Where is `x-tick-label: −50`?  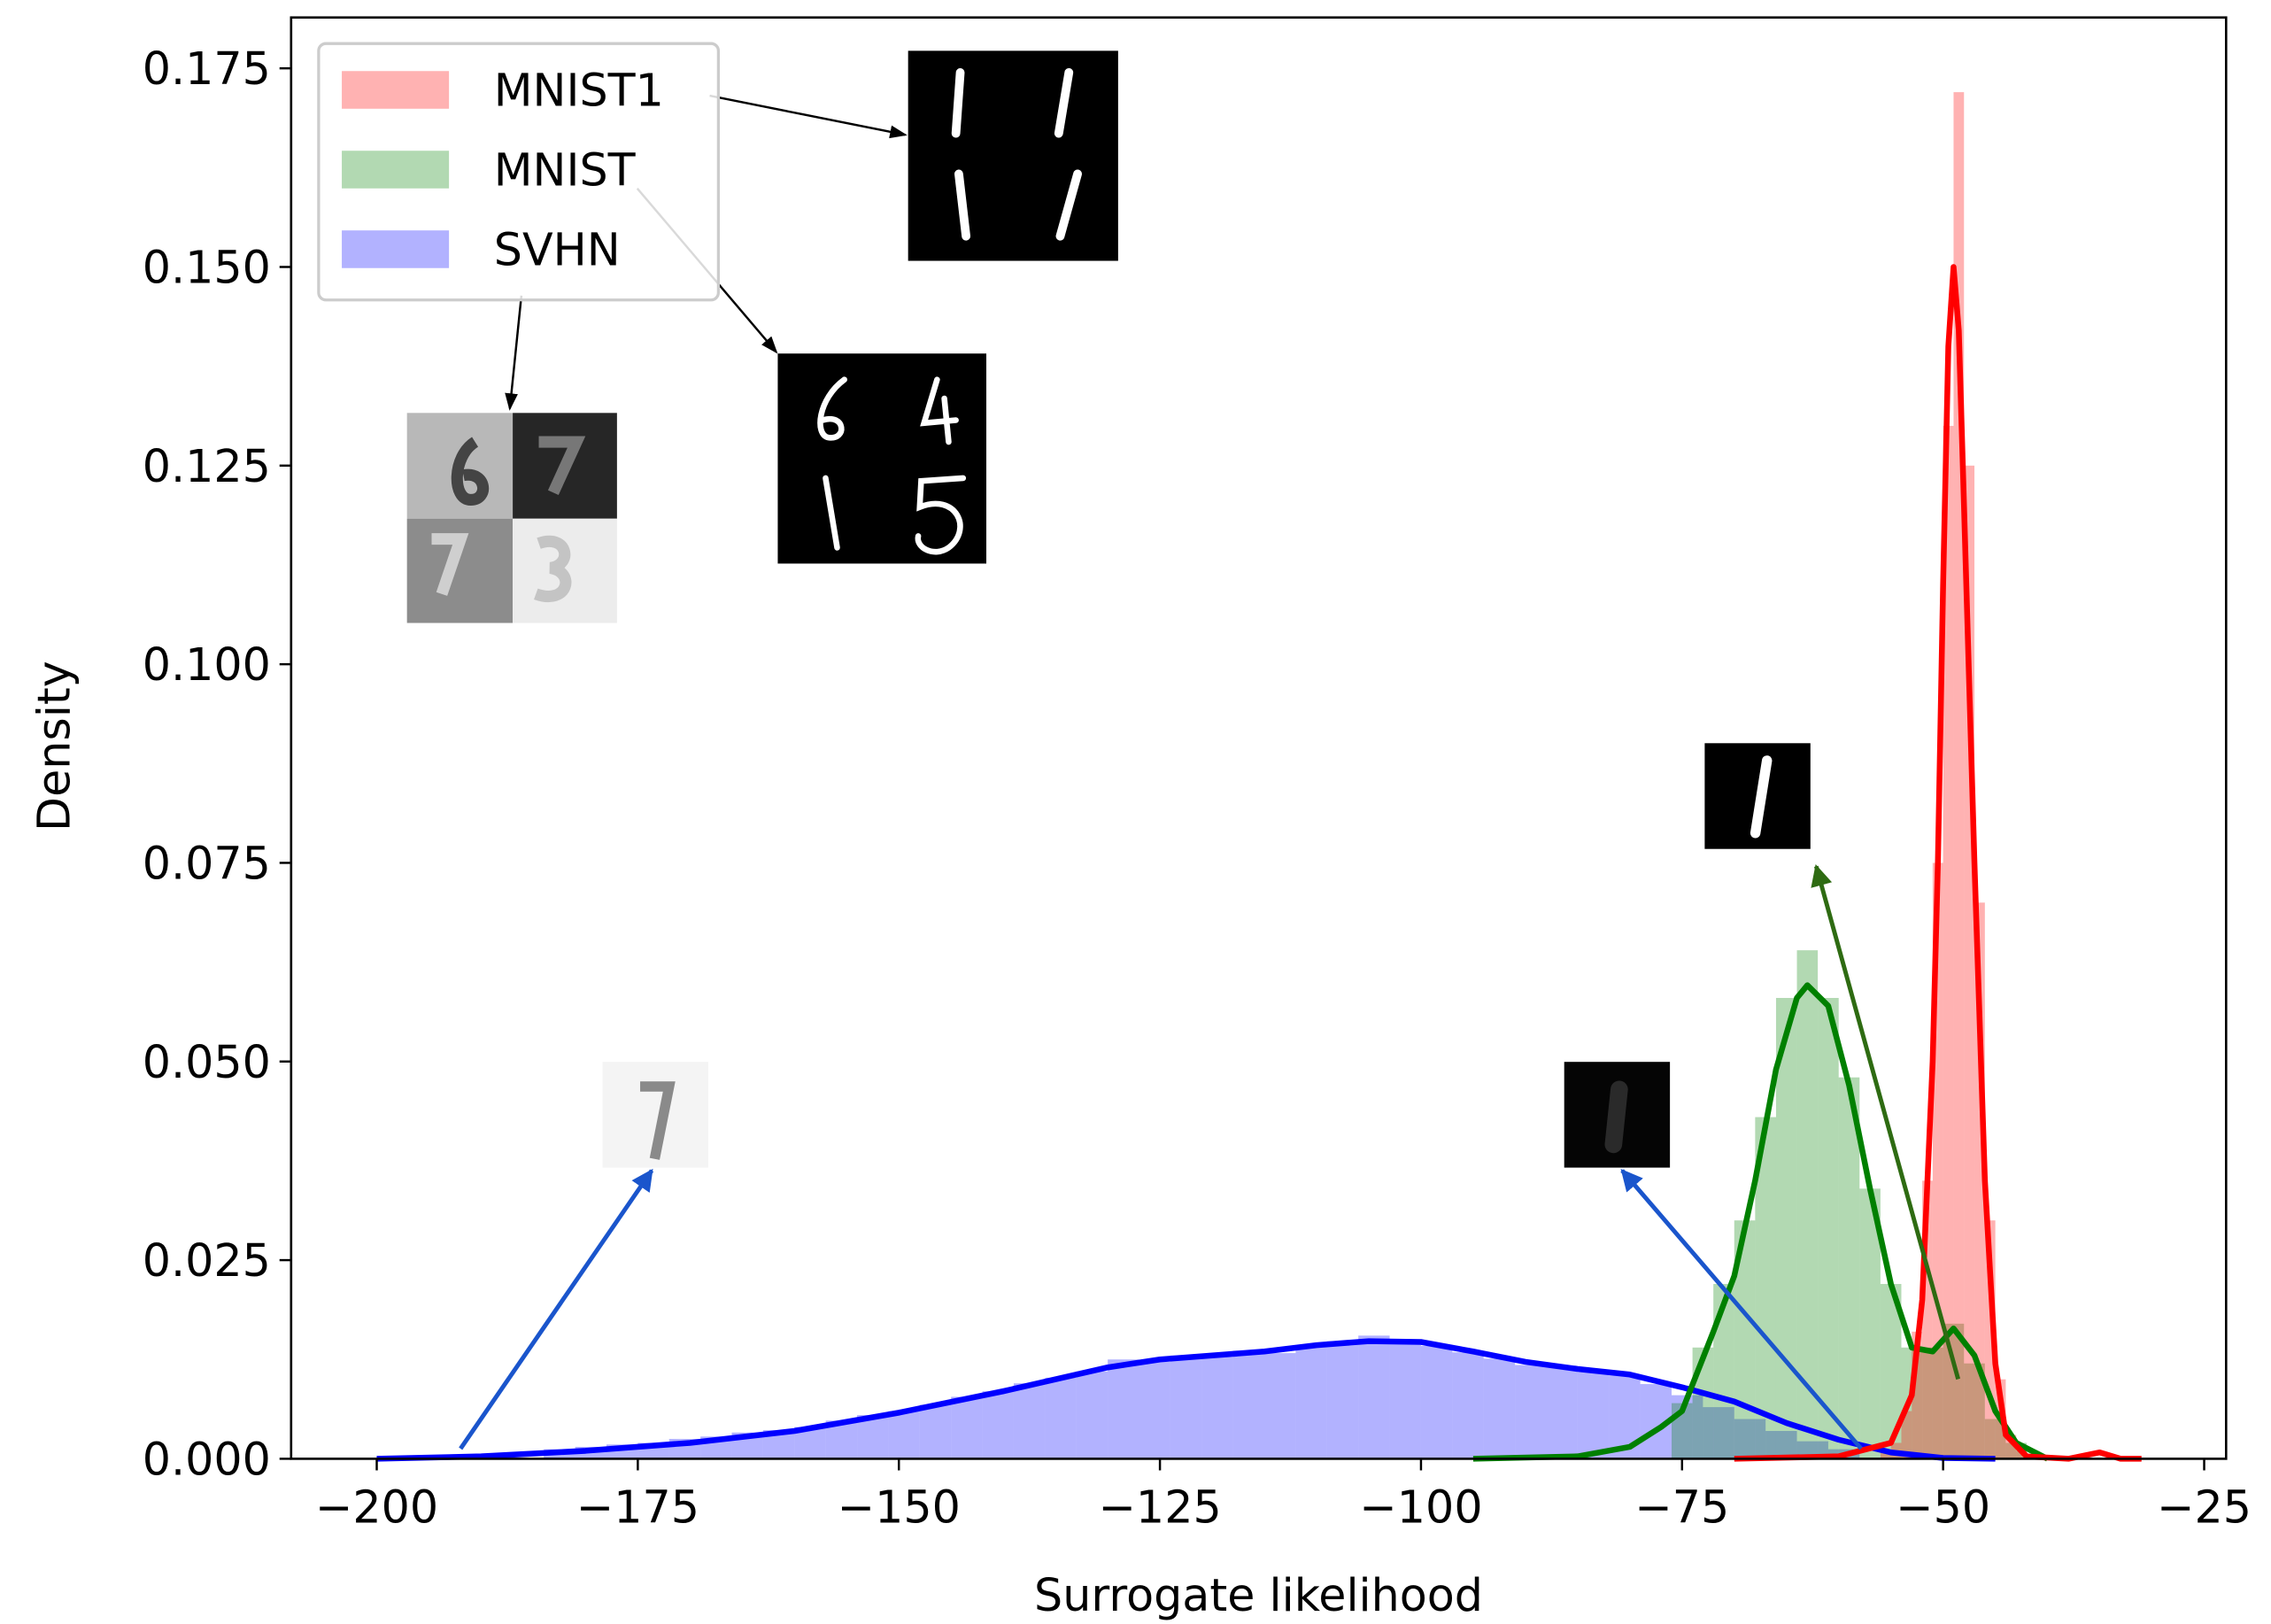
x-tick-label: −50 is located at coordinates (1943, 1507).